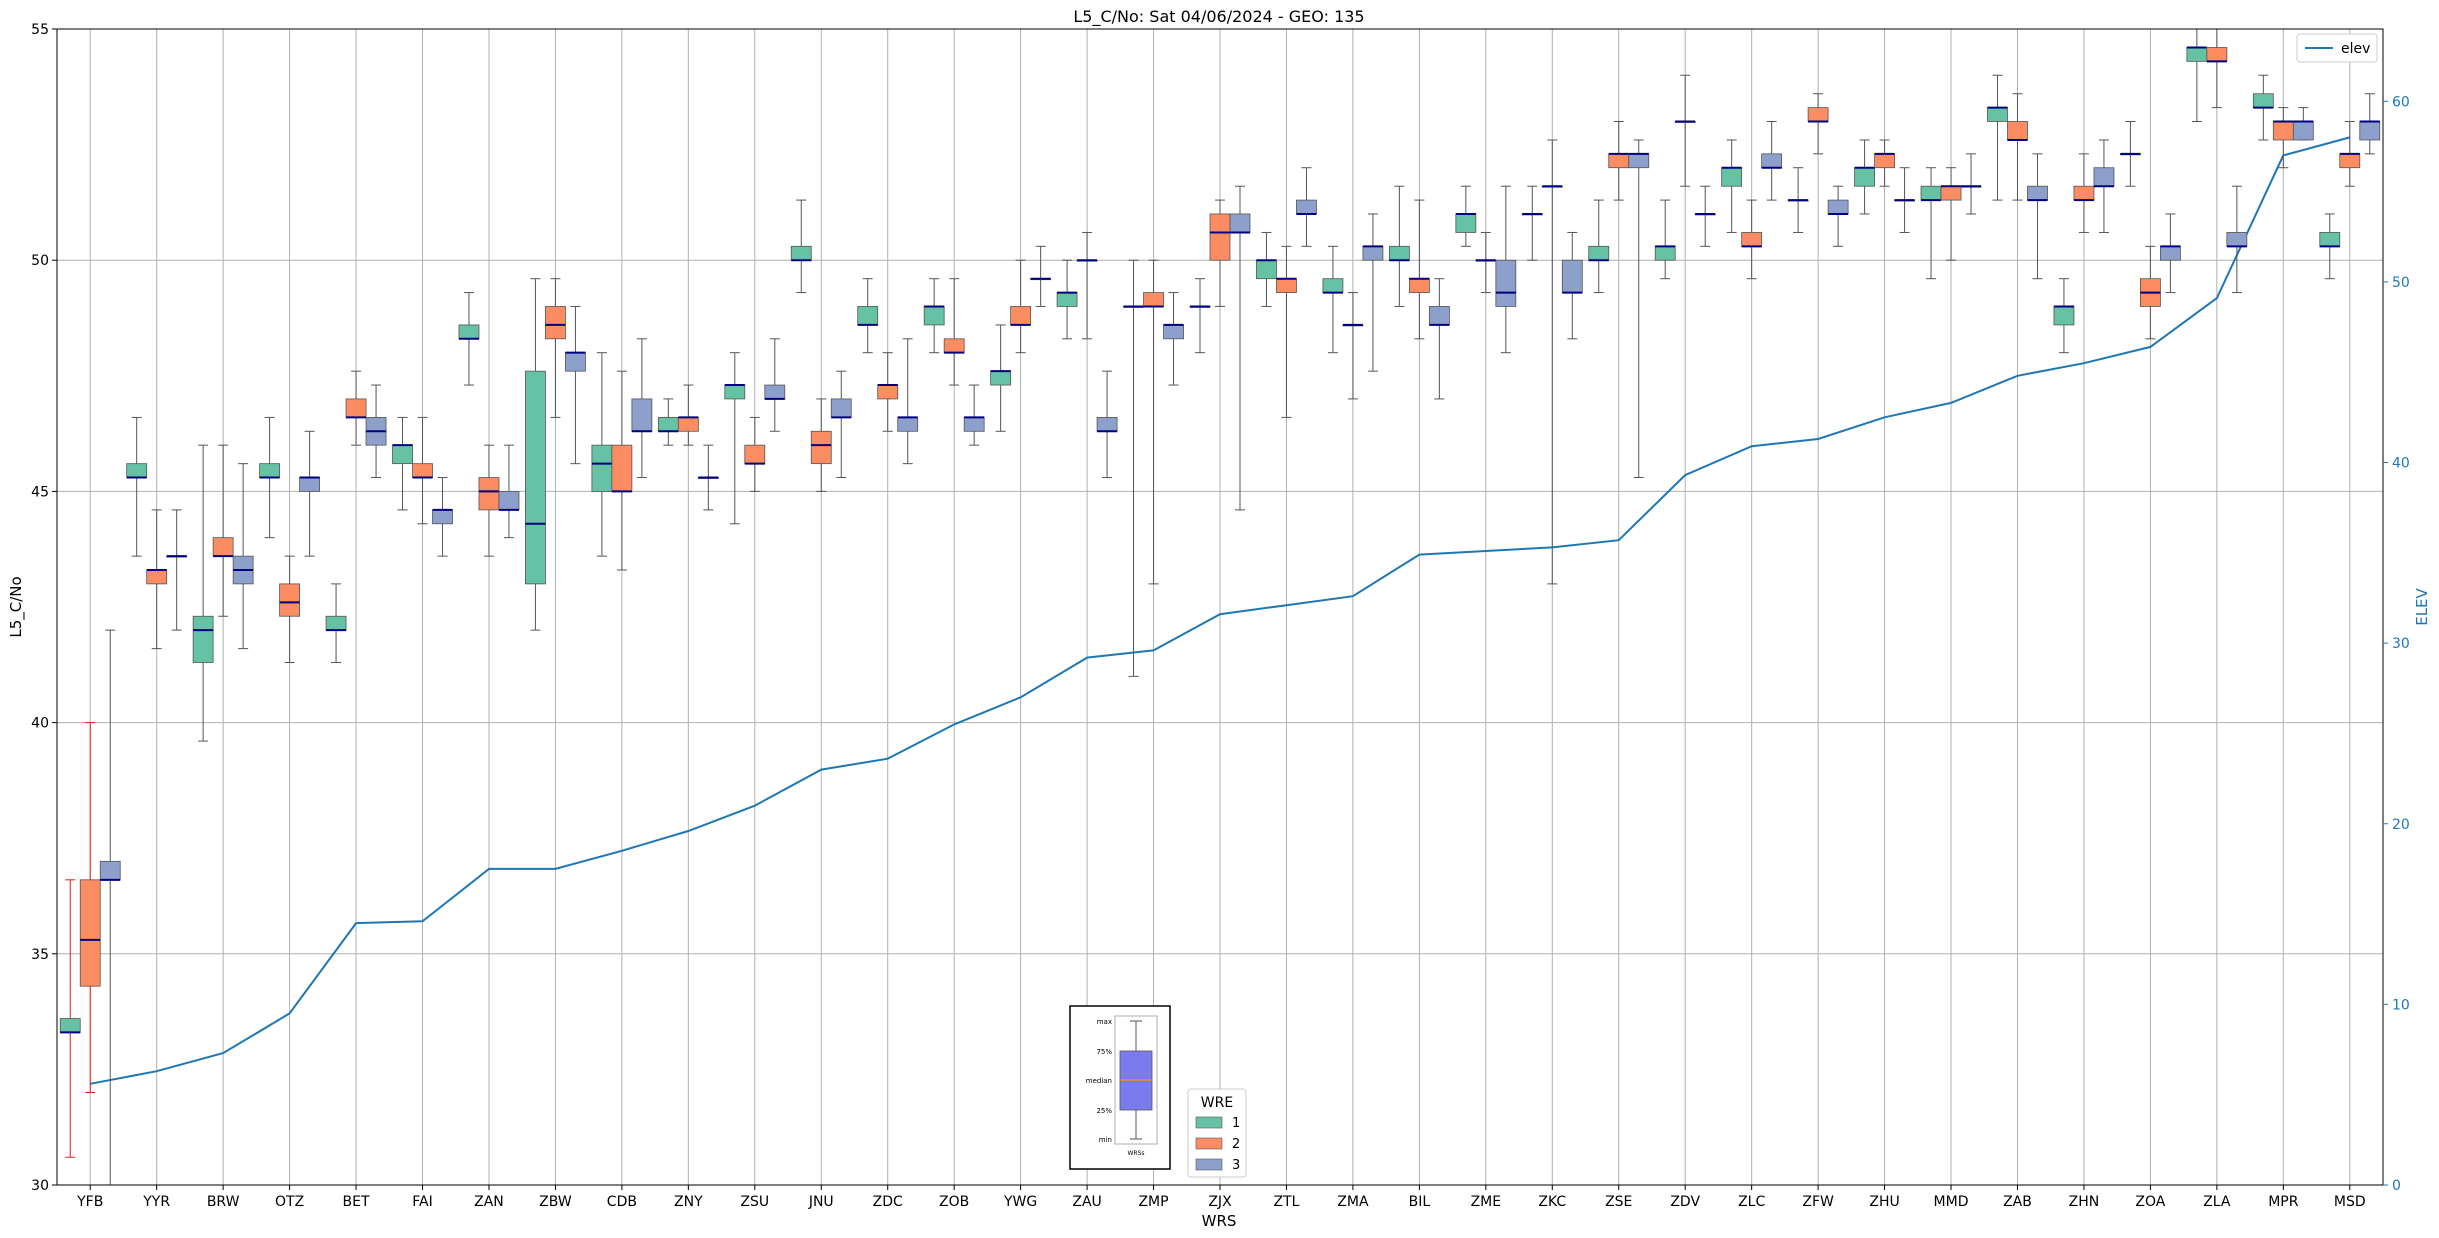  What do you see at coordinates (622, 1202) in the screenshot?
I see `x-tick-label: CDB` at bounding box center [622, 1202].